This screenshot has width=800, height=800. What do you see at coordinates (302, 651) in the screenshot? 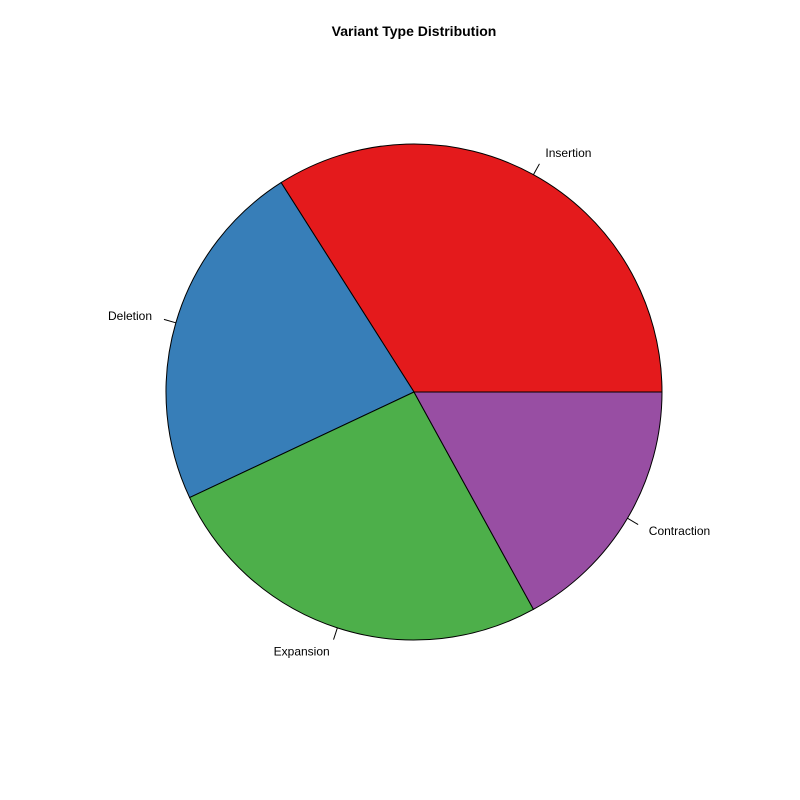
I see `pie-label-expansion: Expansion` at bounding box center [302, 651].